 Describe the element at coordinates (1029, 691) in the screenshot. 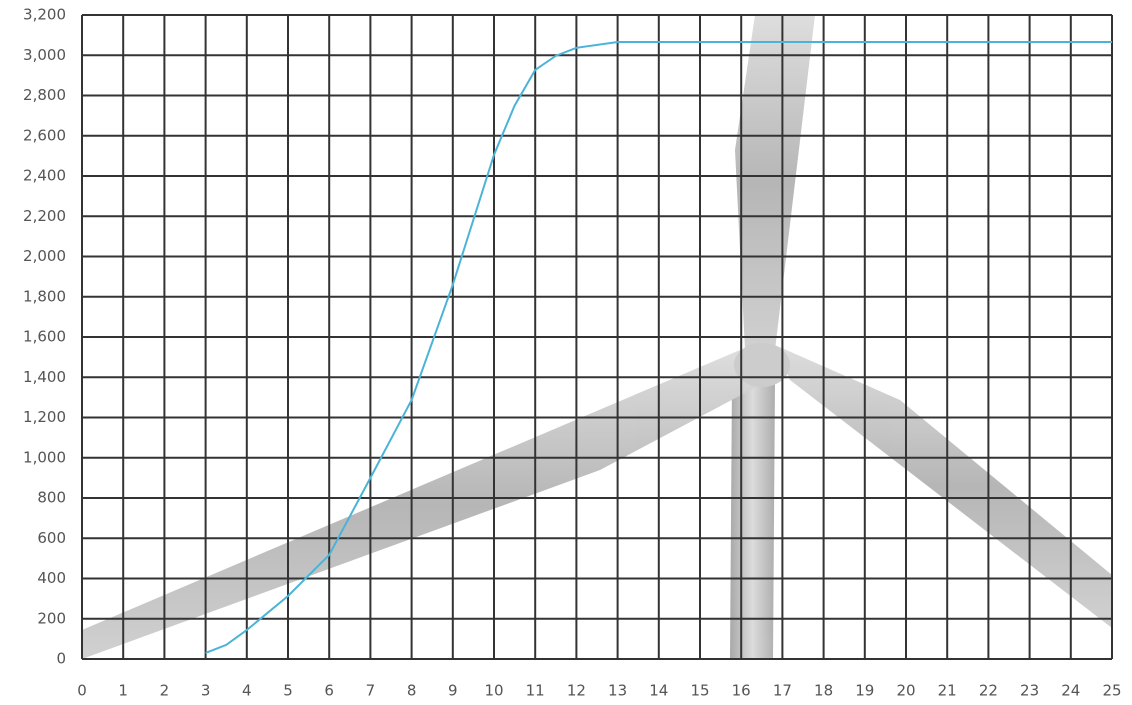

I see `x-tick-label: 23` at that location.